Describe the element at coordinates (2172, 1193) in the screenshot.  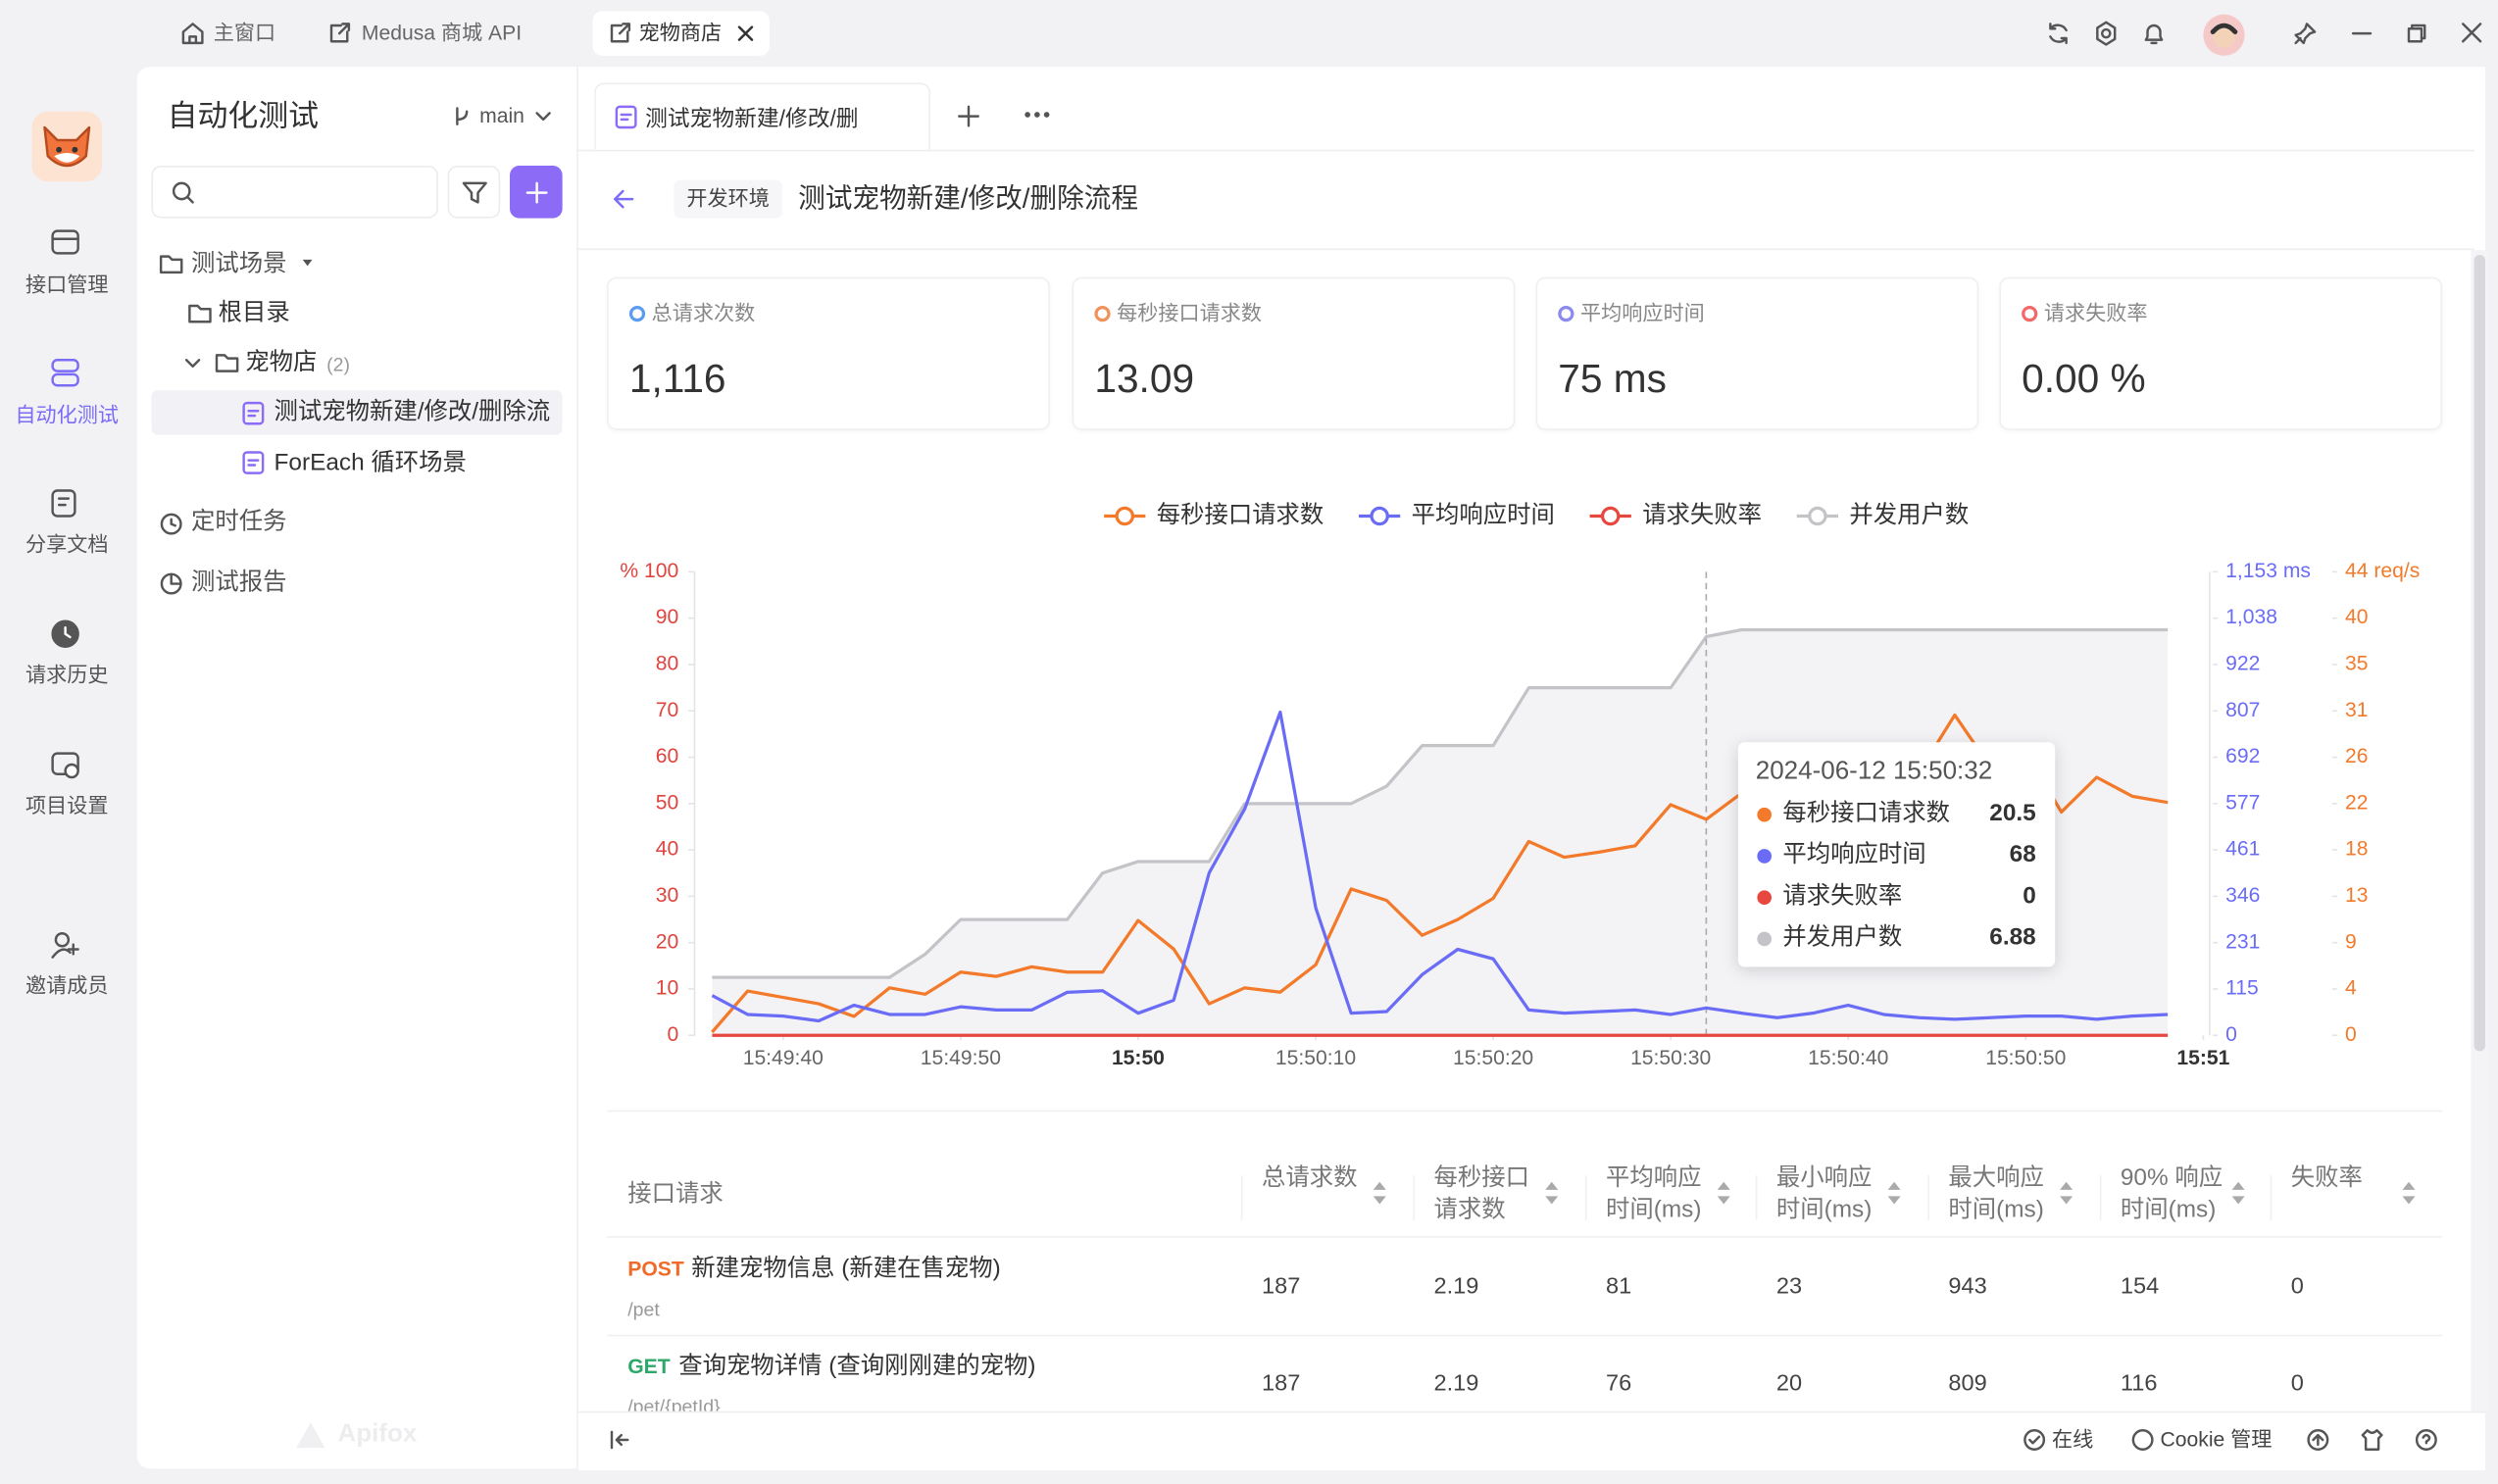
I see `column-header: 90% 响应时间(ms)` at that location.